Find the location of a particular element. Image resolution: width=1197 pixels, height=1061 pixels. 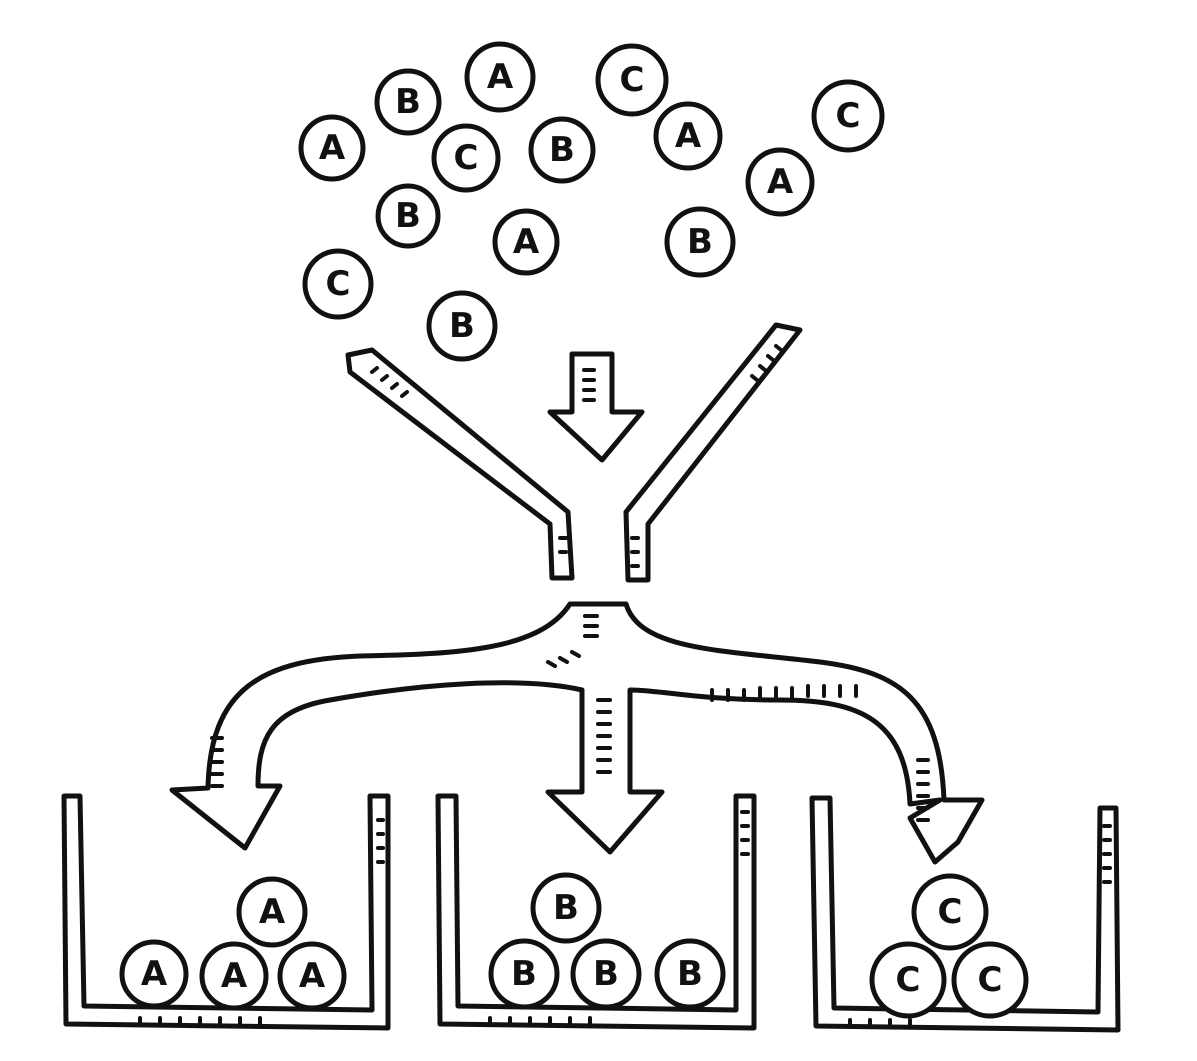

bin-b-hatching is located at coordinates (619, 918).